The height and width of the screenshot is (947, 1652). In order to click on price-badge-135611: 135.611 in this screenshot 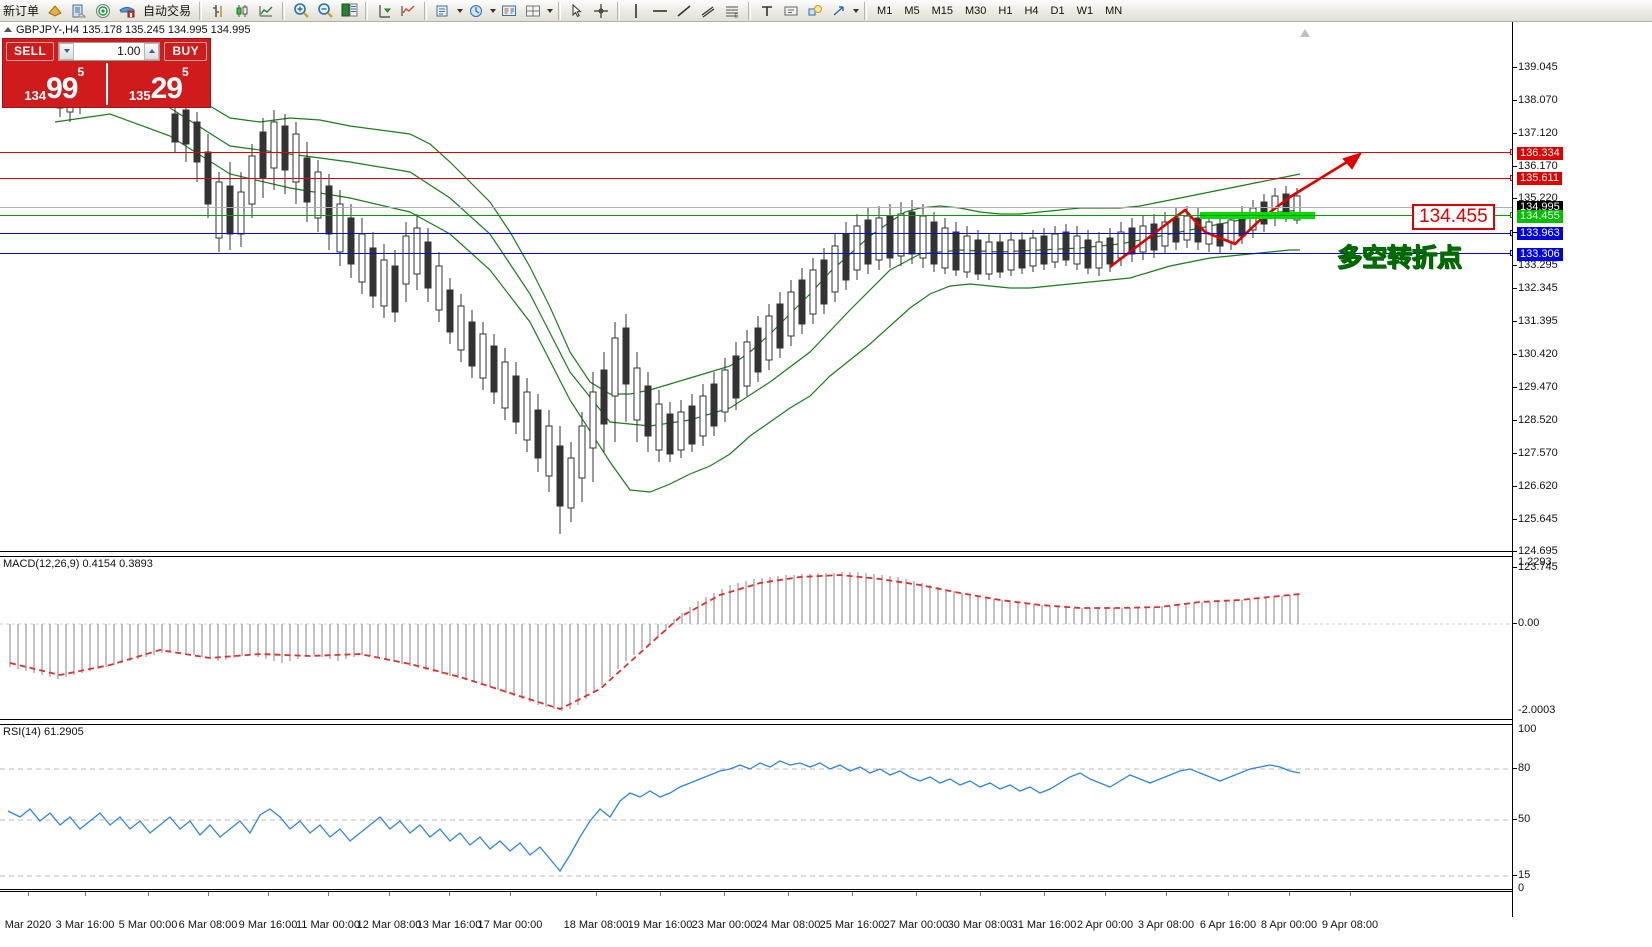, I will do `click(1539, 178)`.